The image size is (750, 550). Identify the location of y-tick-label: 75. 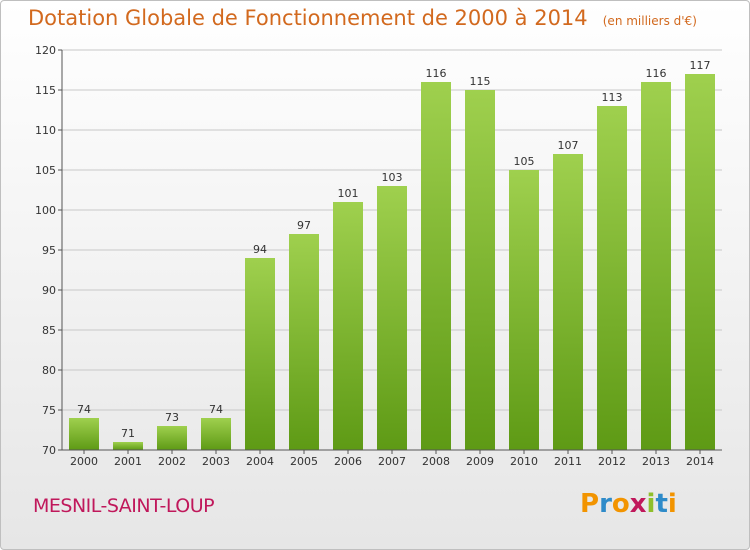
(49, 410).